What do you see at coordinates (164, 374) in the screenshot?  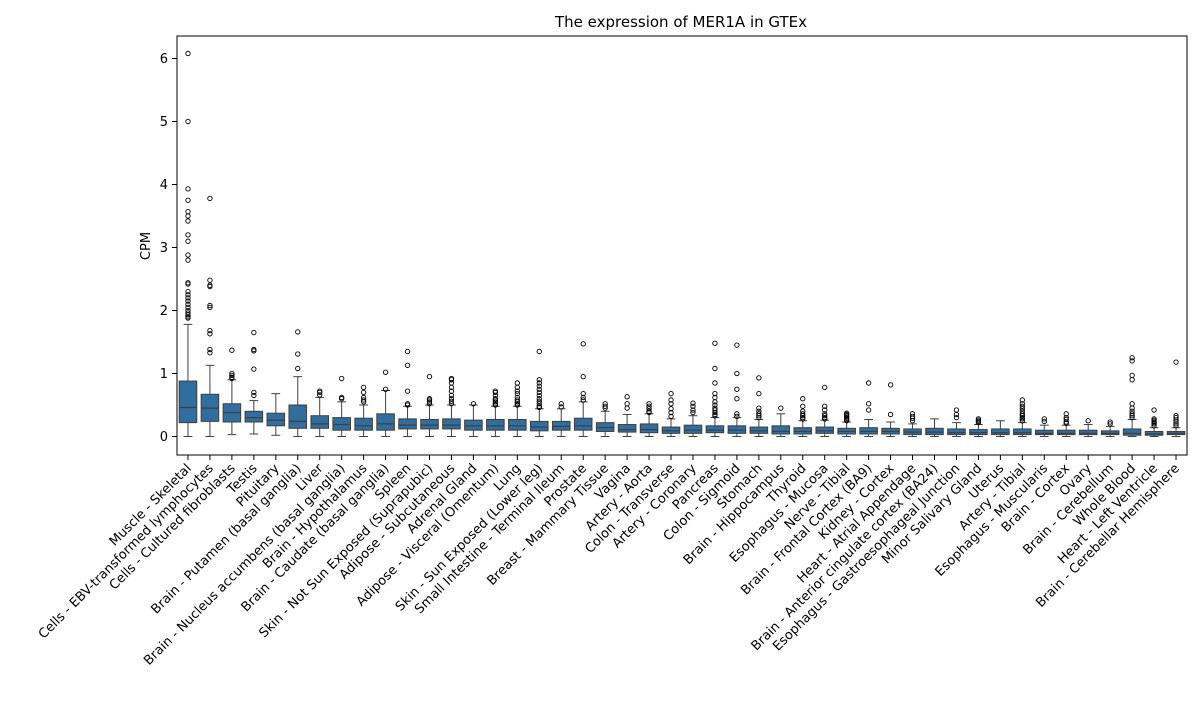 I see `y-tick-label: 1` at bounding box center [164, 374].